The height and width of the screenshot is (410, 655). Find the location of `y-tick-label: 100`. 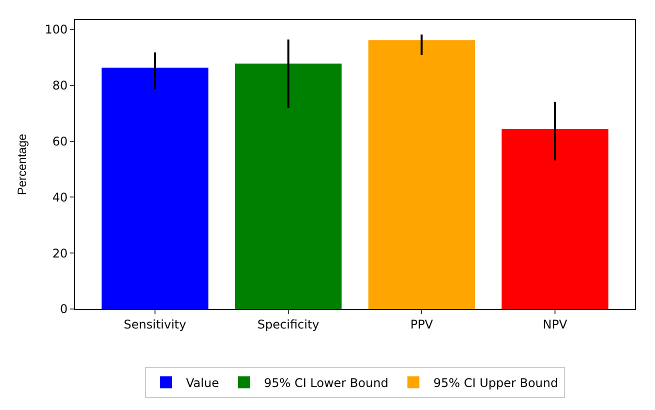

y-tick-label: 100 is located at coordinates (56, 29).